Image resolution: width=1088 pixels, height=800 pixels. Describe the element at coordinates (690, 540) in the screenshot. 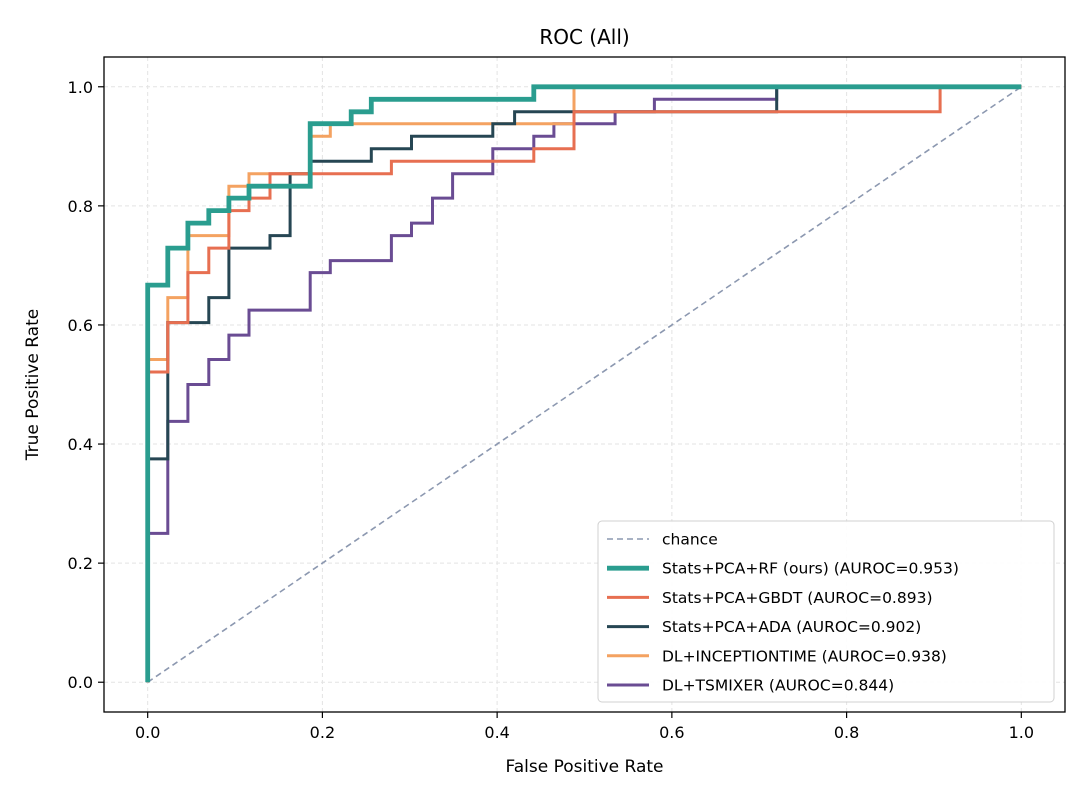

I see `legend-label: chance` at that location.